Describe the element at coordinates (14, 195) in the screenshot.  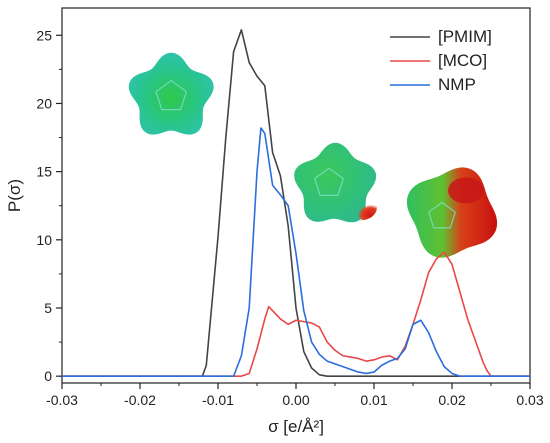
I see `y-axis-title: P(σ)` at that location.